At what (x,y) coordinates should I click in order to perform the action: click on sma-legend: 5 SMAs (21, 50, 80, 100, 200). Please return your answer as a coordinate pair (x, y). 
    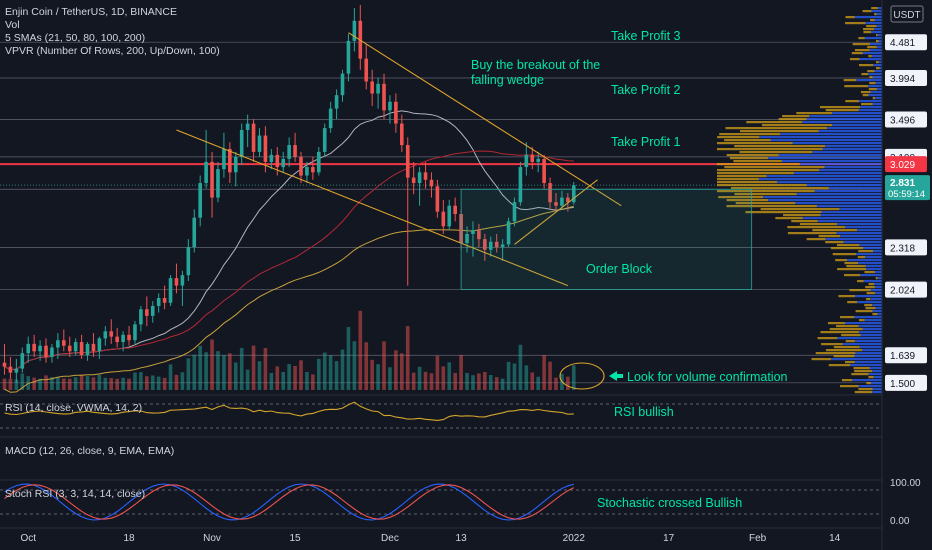
    Looking at the image, I should click on (75, 38).